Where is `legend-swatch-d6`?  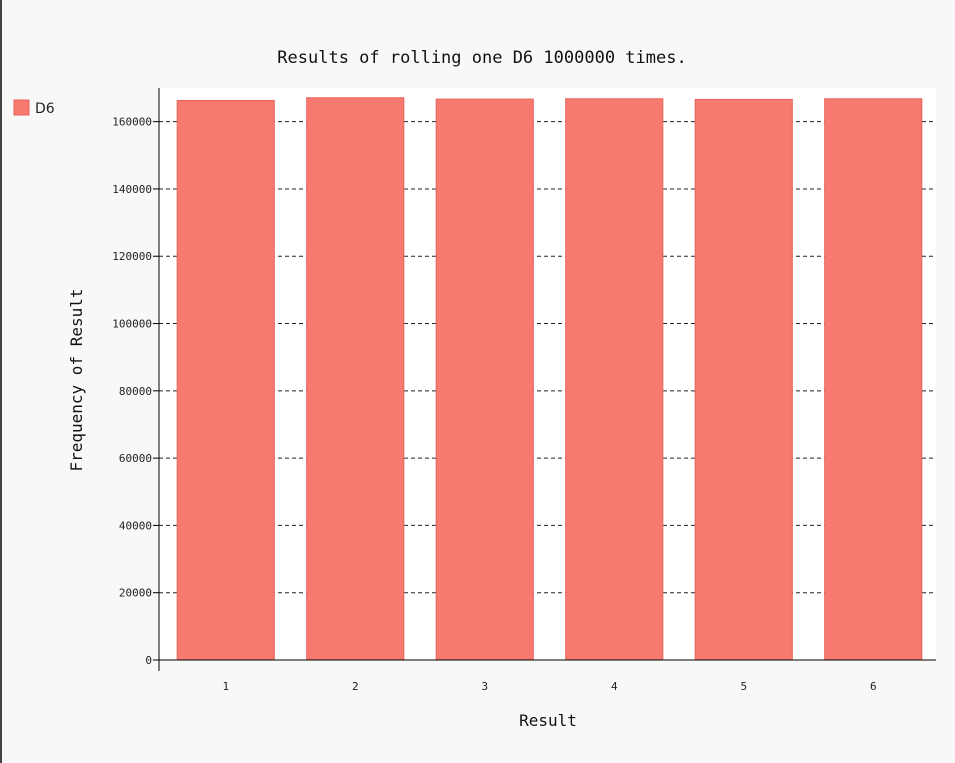 legend-swatch-d6 is located at coordinates (21, 107).